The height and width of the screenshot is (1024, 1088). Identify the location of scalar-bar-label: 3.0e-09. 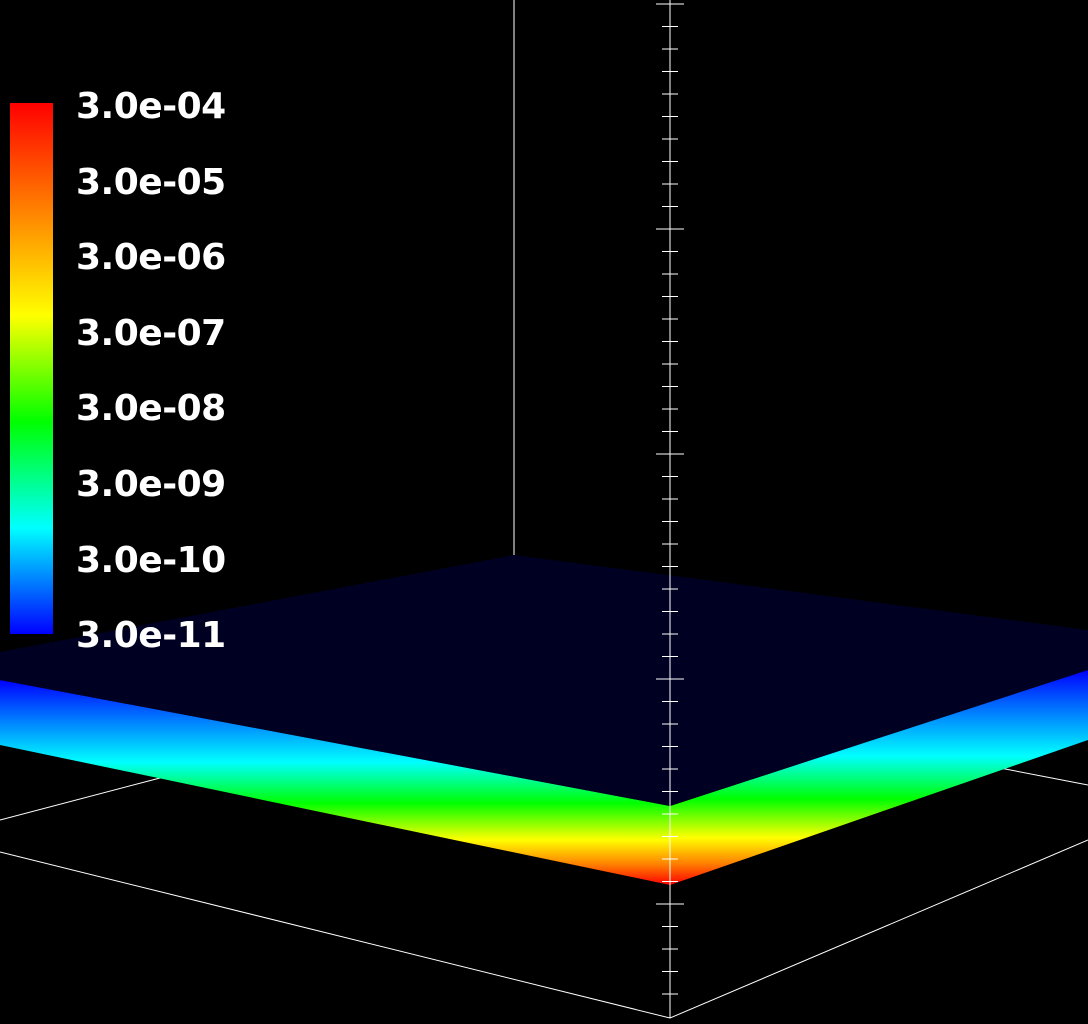
(151, 484).